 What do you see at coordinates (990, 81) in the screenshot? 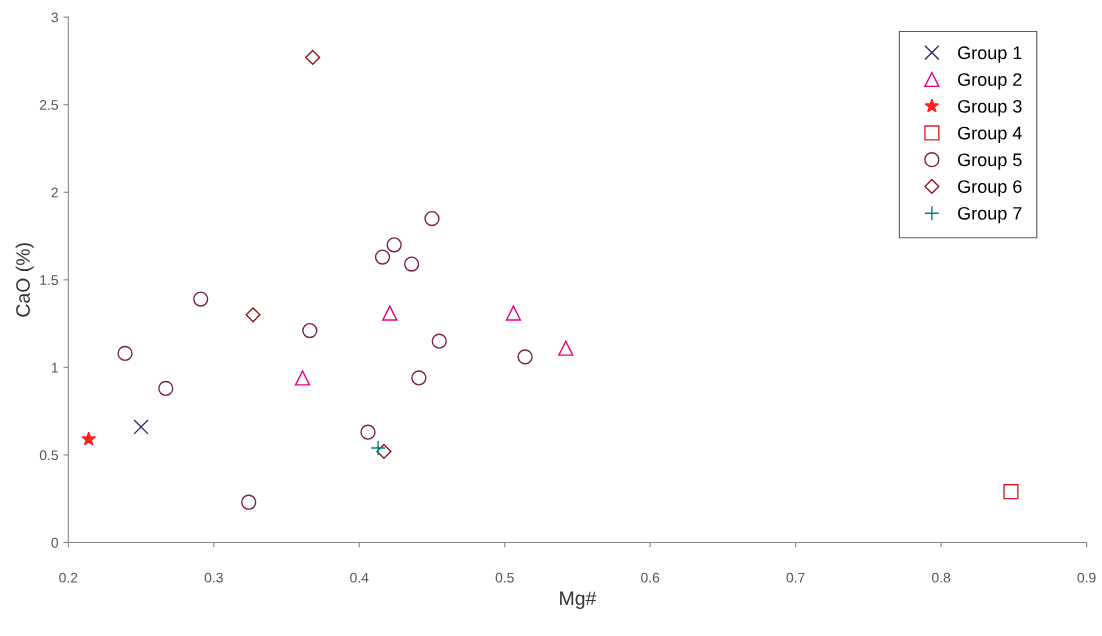
I see `legend-label: Group 2` at bounding box center [990, 81].